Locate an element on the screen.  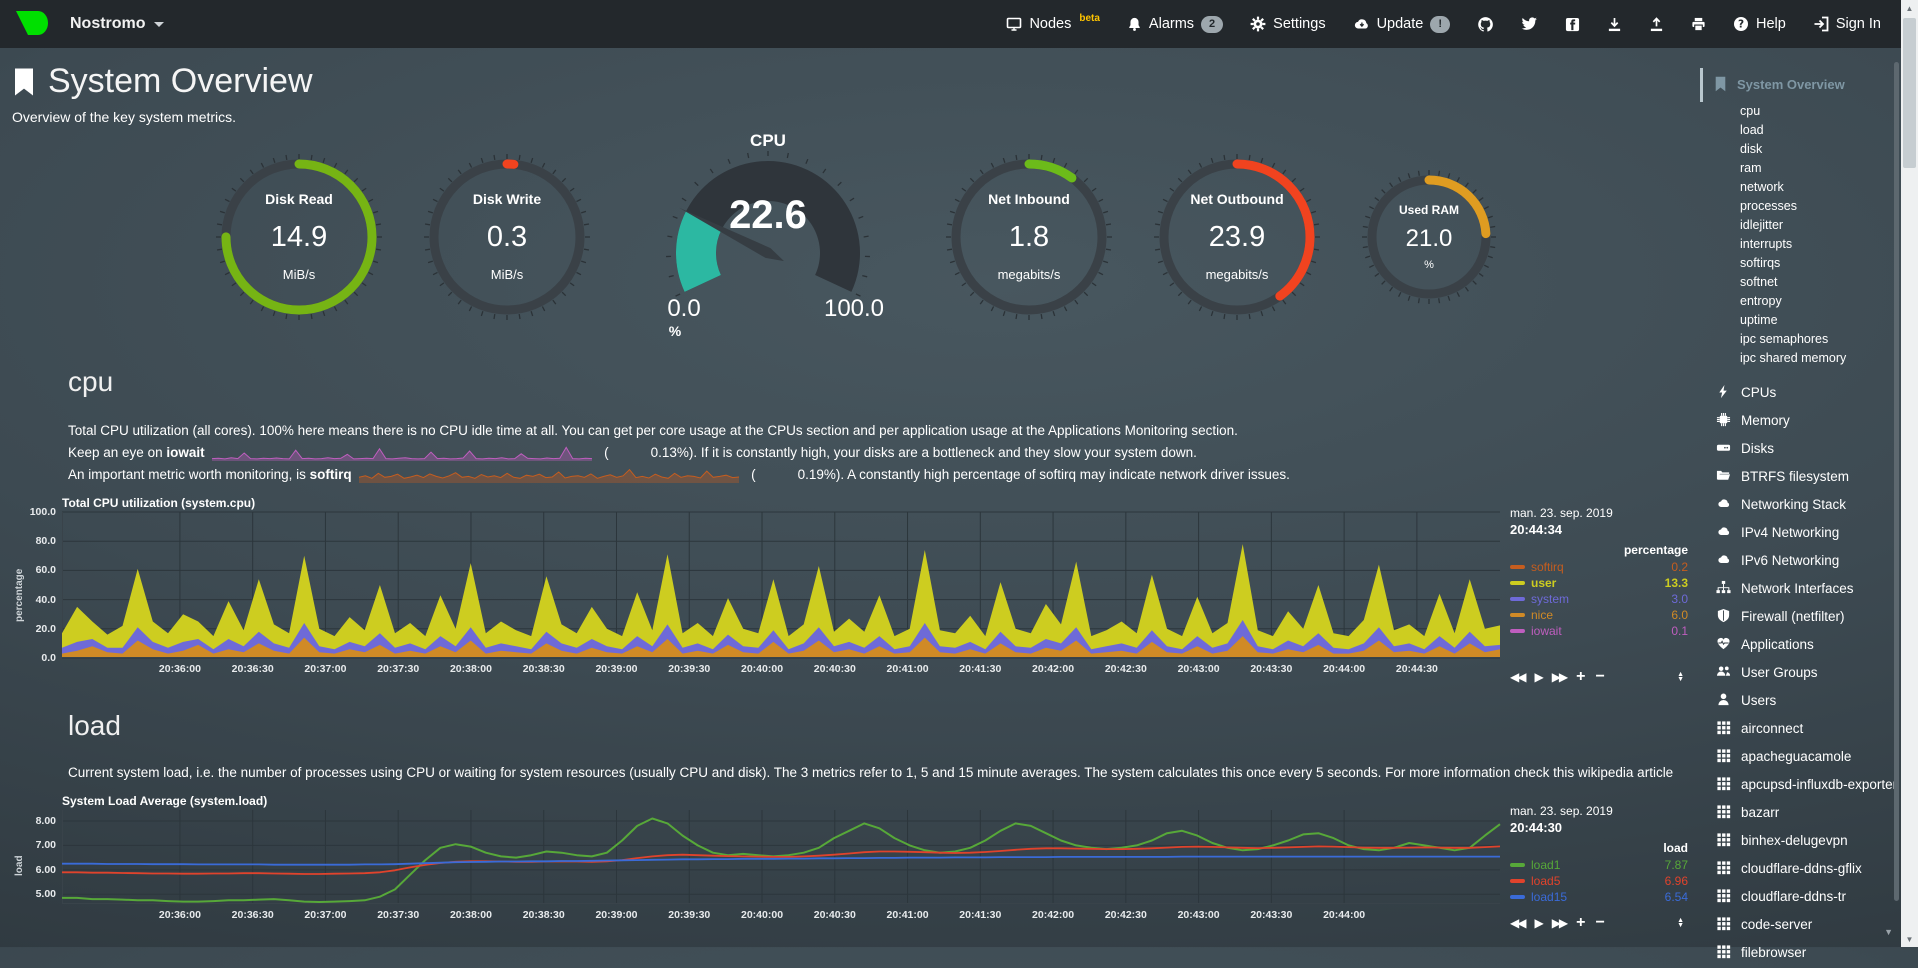
sidebar-subitem-interrupts: interrupts is located at coordinates (1820, 244).